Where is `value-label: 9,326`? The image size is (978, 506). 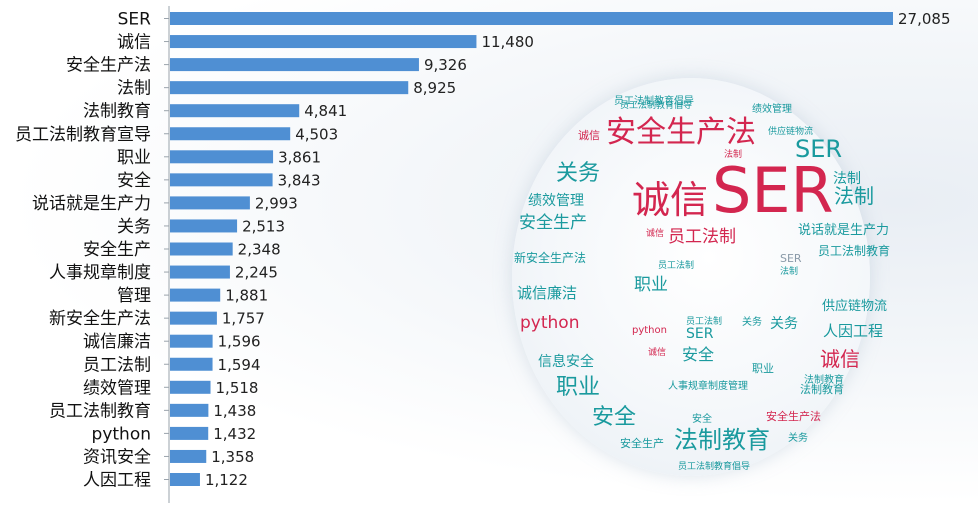
value-label: 9,326 is located at coordinates (445, 65).